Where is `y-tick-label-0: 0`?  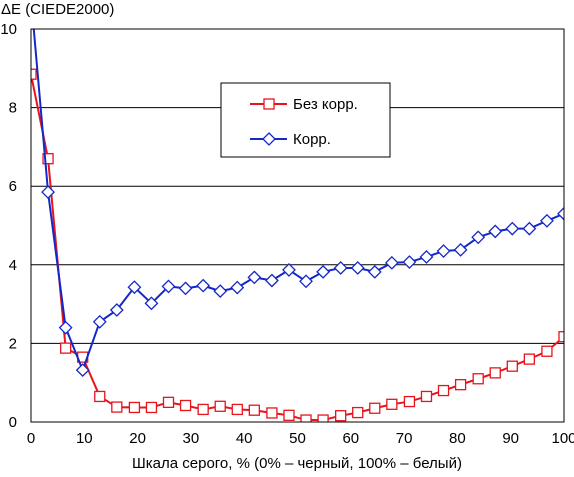
y-tick-label-0: 0 is located at coordinates (13, 422).